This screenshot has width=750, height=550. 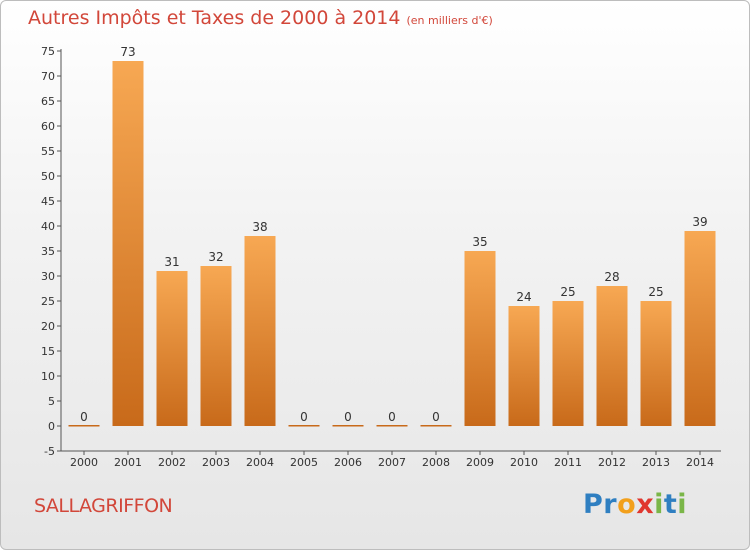 What do you see at coordinates (436, 462) in the screenshot?
I see `x-tick-label: 2008` at bounding box center [436, 462].